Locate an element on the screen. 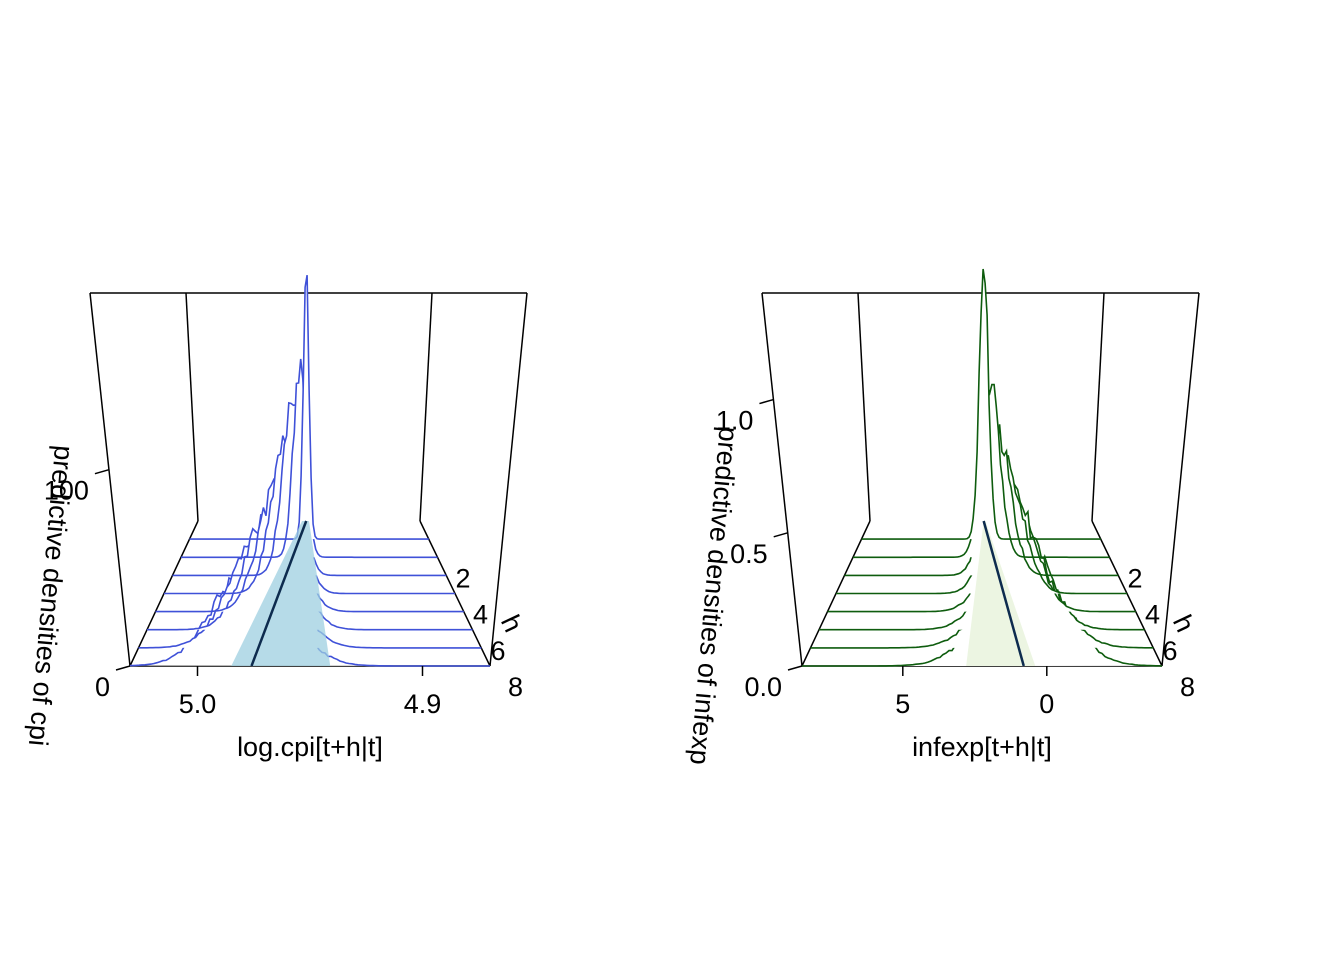  z-tick-label: 0 is located at coordinates (102, 687).